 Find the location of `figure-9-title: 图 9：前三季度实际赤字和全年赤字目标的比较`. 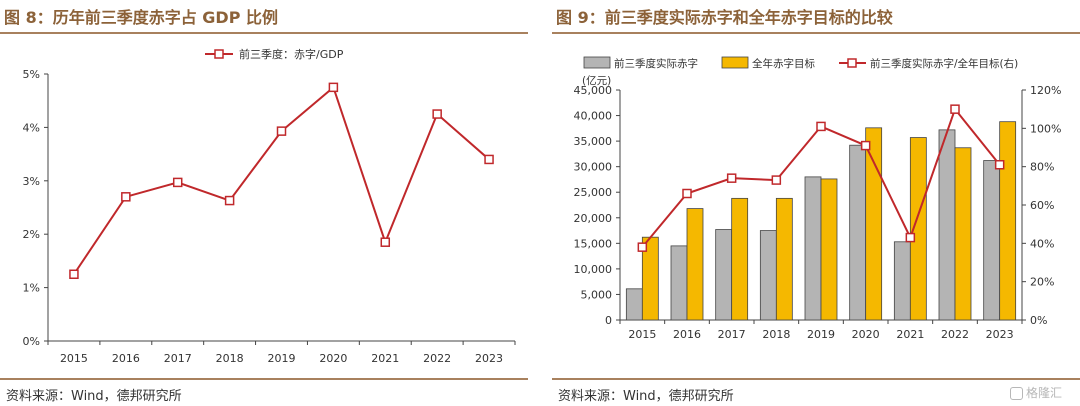

figure-9-title: 图 9：前三季度实际赤字和全年赤字目标的比较 is located at coordinates (724, 17).